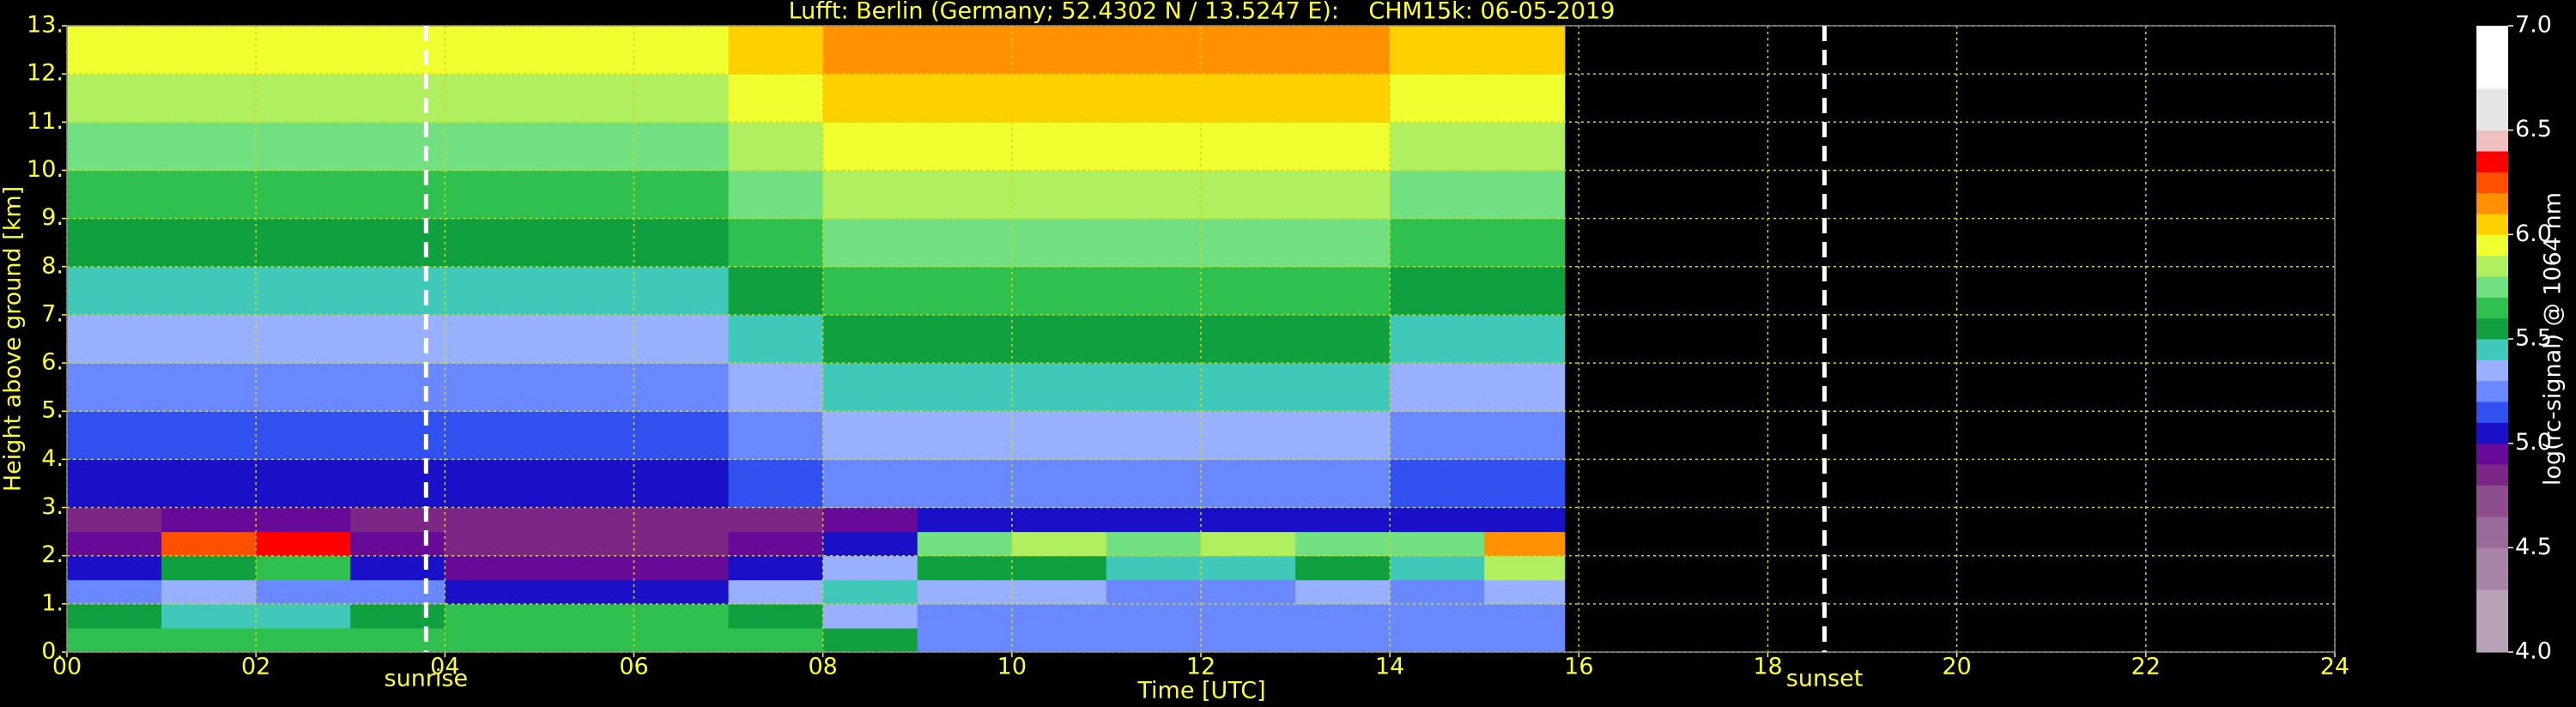 This screenshot has width=2576, height=707. What do you see at coordinates (2533, 651) in the screenshot?
I see `colorbar-tick-label: 4.0` at bounding box center [2533, 651].